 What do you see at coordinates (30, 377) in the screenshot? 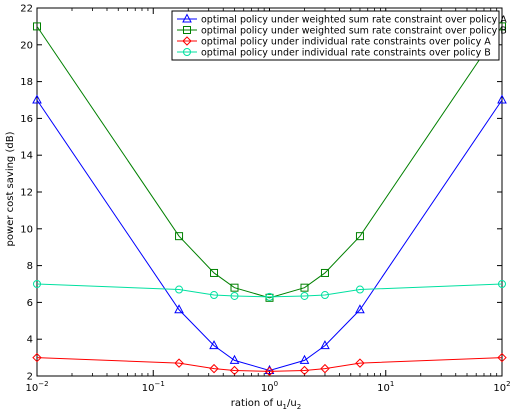
I see `y-tick-label: 2` at bounding box center [30, 377].